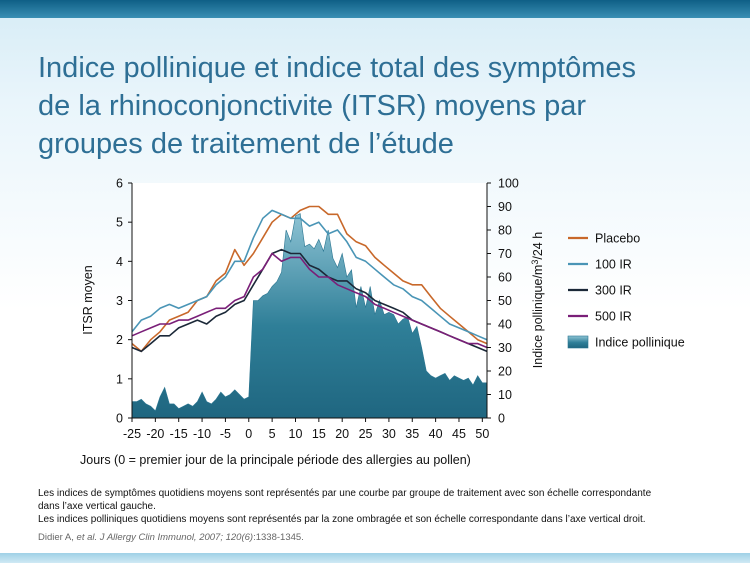 The width and height of the screenshot is (750, 563). What do you see at coordinates (505, 254) in the screenshot?
I see `y2-tick-label: 70` at bounding box center [505, 254].